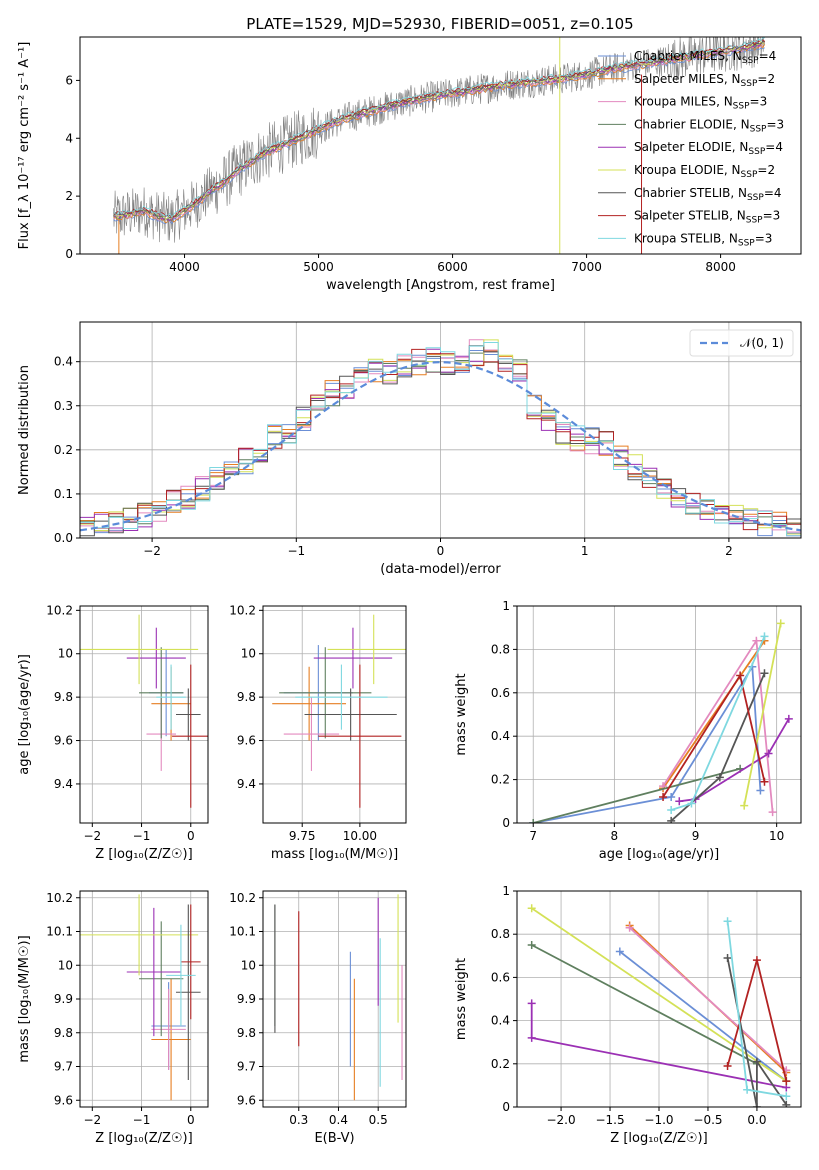 The height and width of the screenshot is (1170, 819). I want to click on legend-entry: Chabrier ELODIE, NSSP=3, so click(709, 125).